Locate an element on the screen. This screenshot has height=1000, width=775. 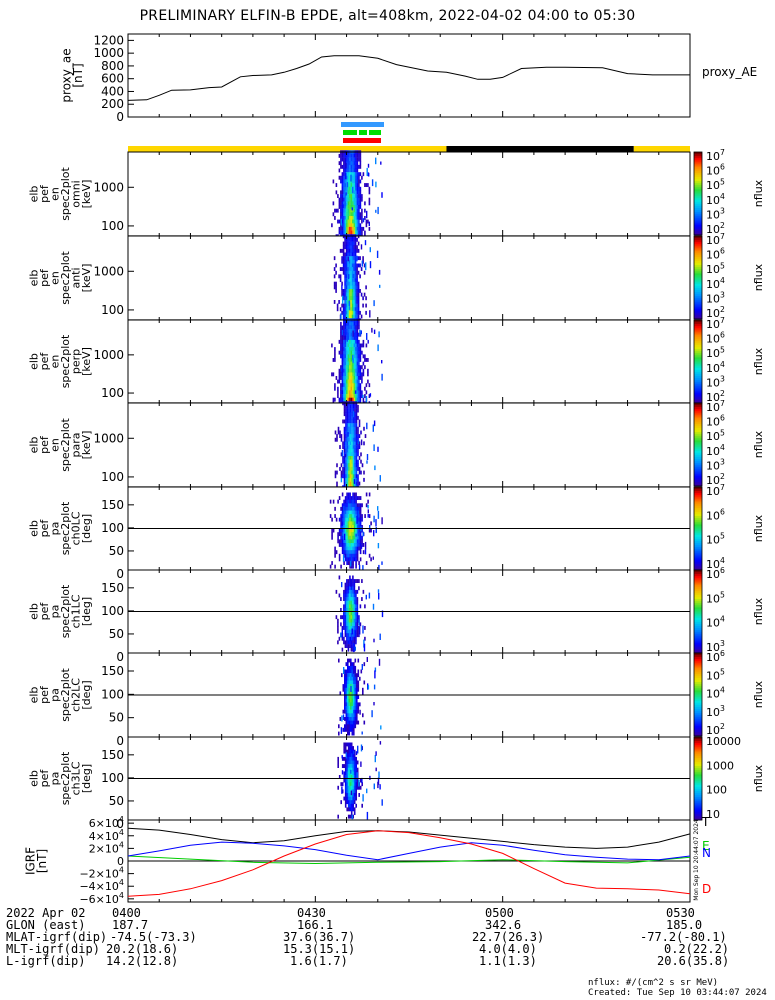
footer-value: 0400 is located at coordinates (126, 913).